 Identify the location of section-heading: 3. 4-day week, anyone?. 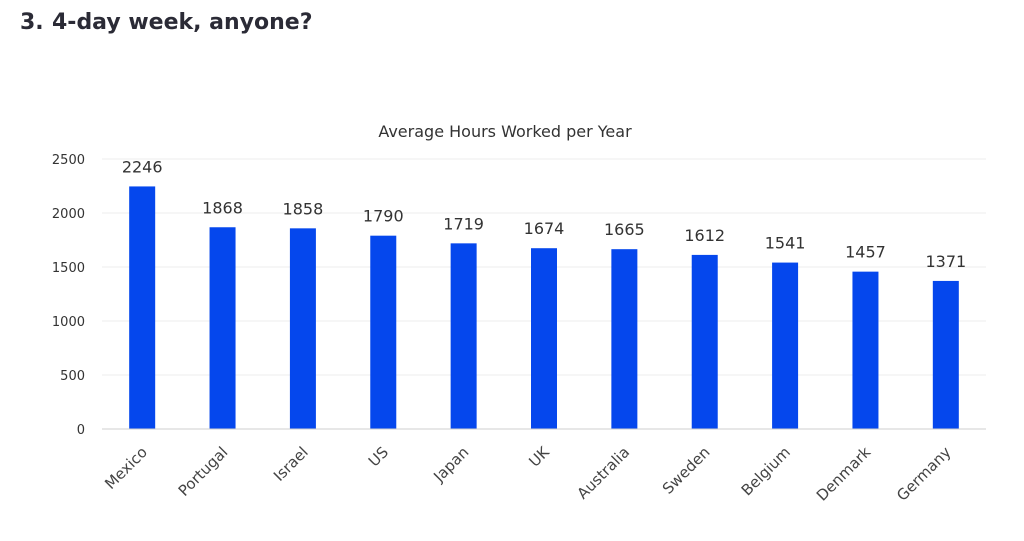
(166, 22).